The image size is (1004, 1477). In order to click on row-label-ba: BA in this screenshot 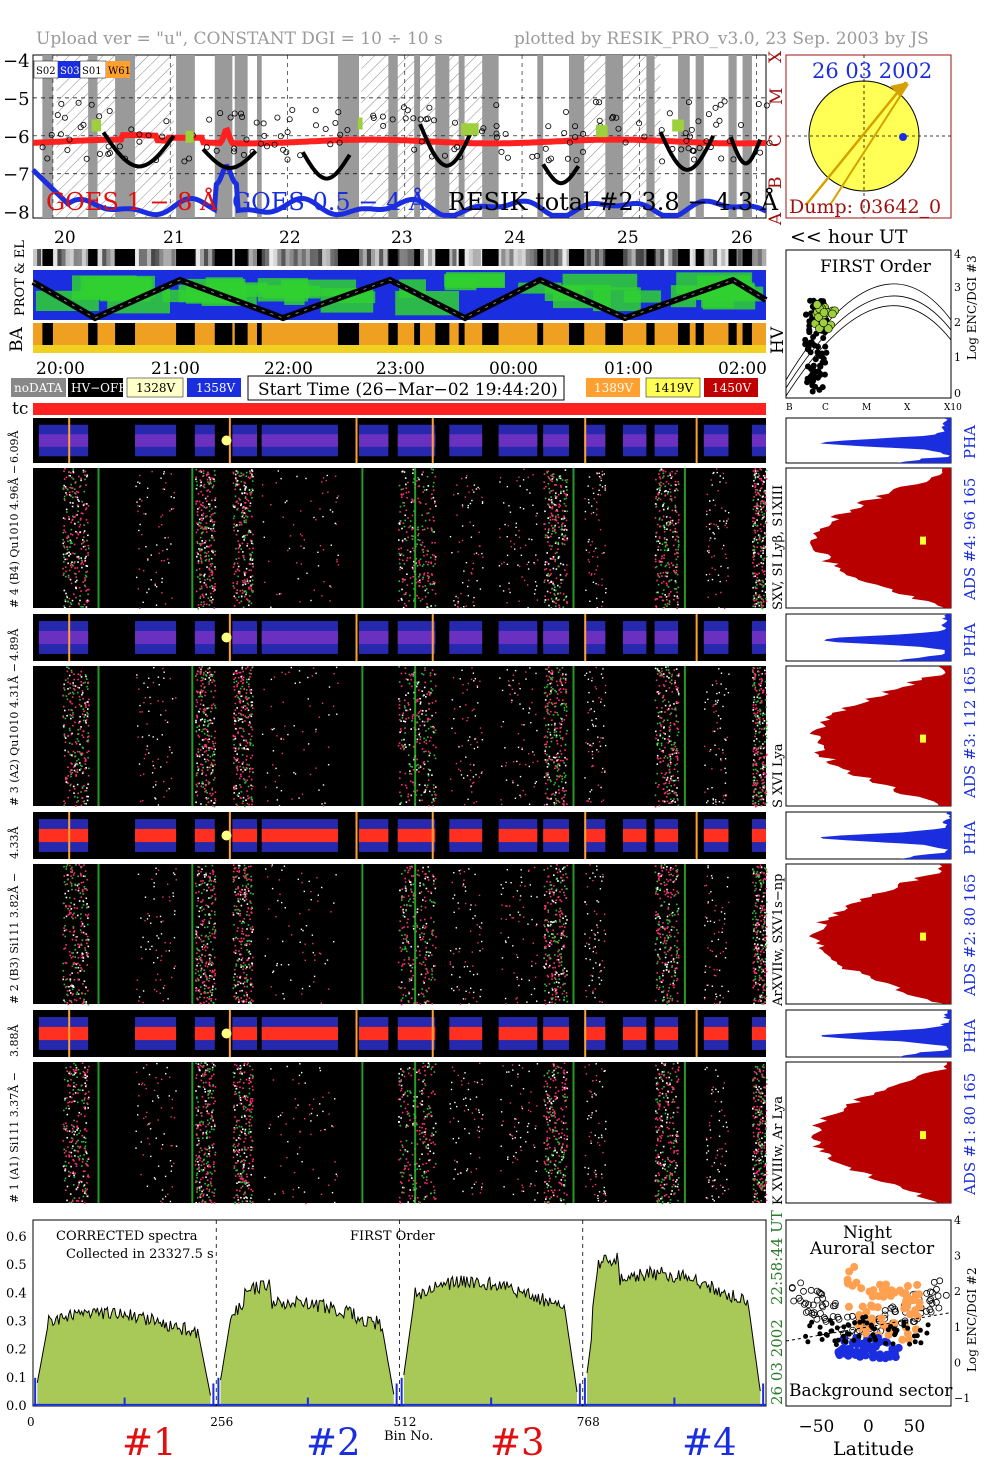, I will do `click(17, 339)`.